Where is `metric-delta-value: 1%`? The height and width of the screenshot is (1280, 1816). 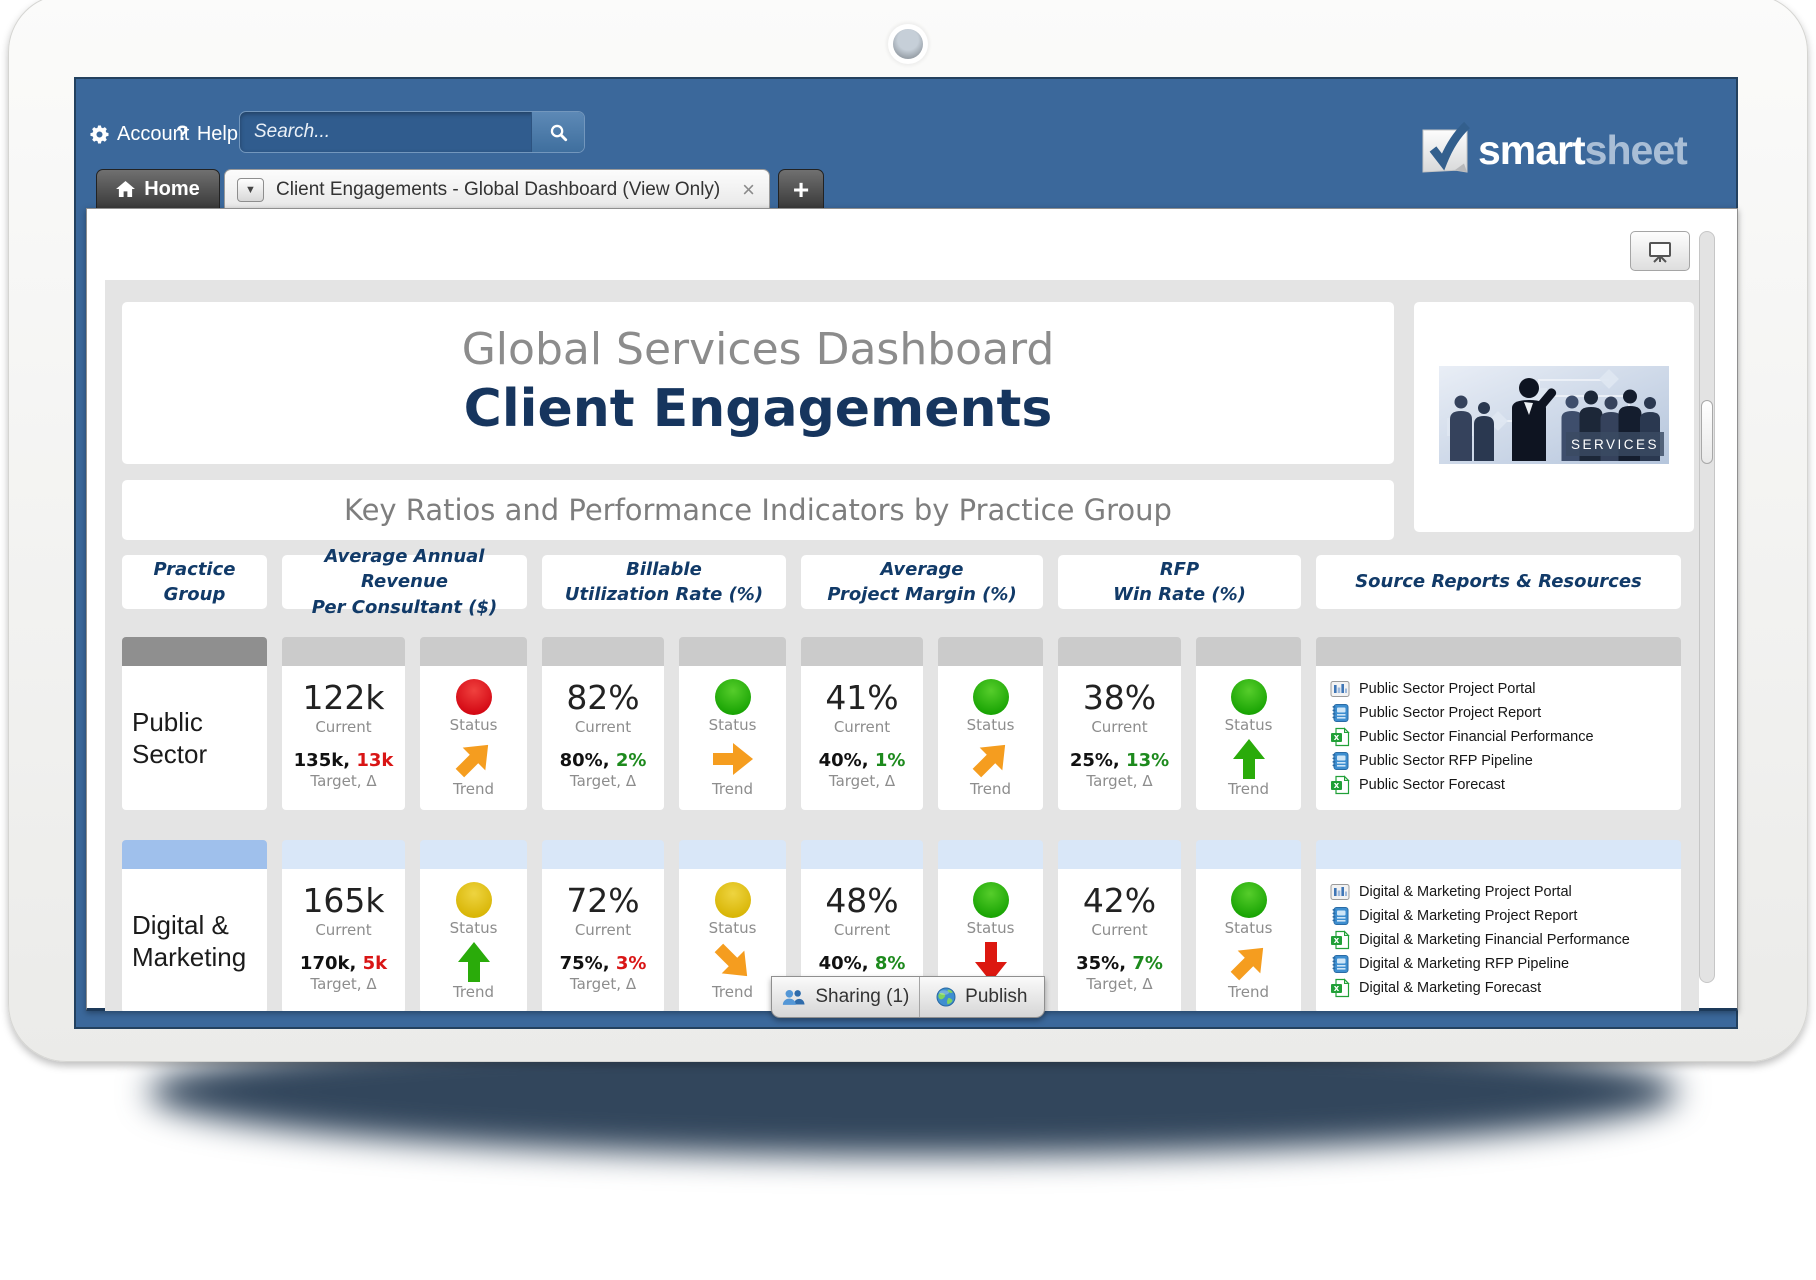 metric-delta-value: 1% is located at coordinates (890, 760).